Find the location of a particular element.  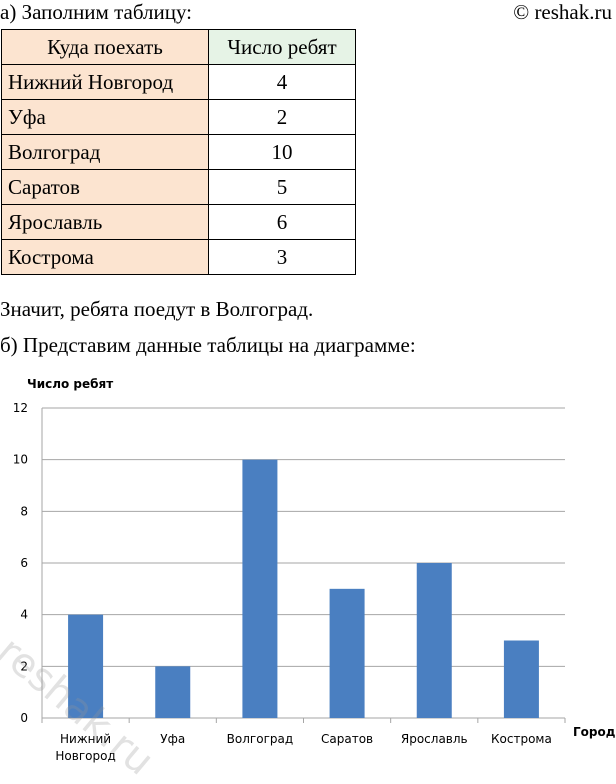

x-tick-label: Нижний Новгород is located at coordinates (85, 747).